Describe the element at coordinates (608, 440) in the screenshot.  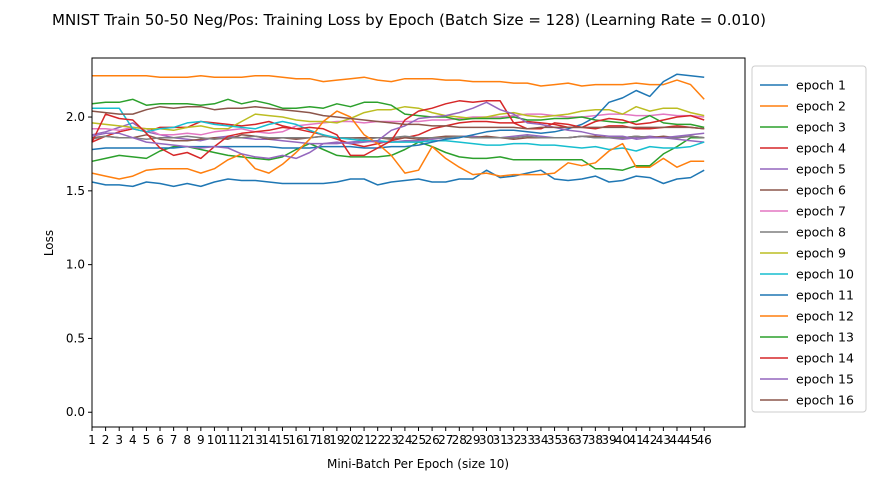
I see `x-tick-label: 39` at that location.